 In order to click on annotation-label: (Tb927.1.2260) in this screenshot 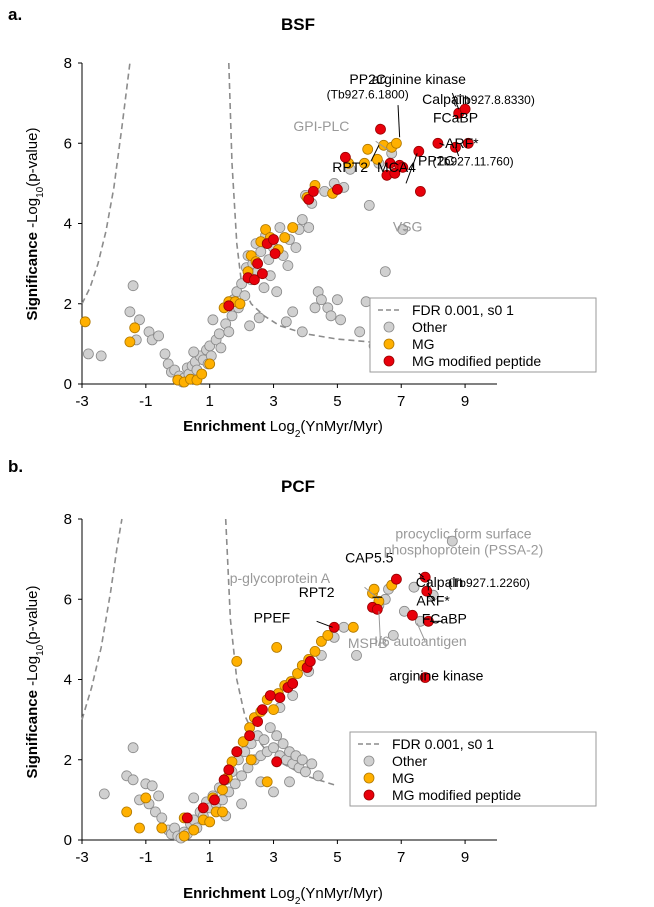, I will do `click(489, 583)`.